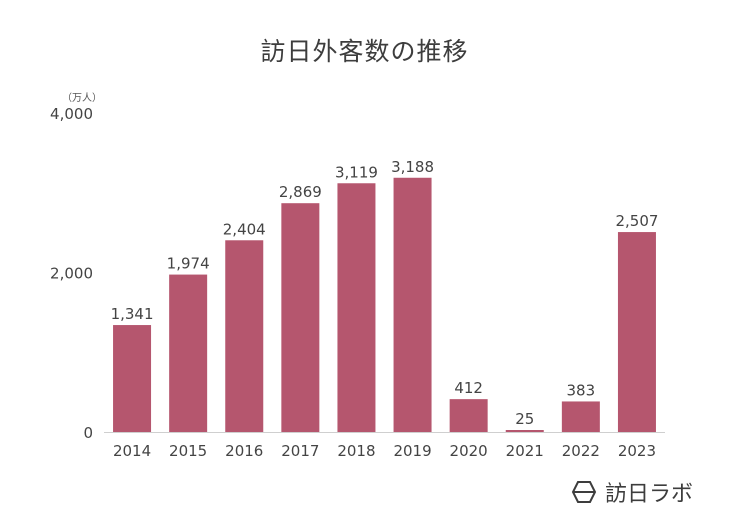 The width and height of the screenshot is (729, 529). Describe the element at coordinates (88, 433) in the screenshot. I see `y-tick-label: 0` at that location.